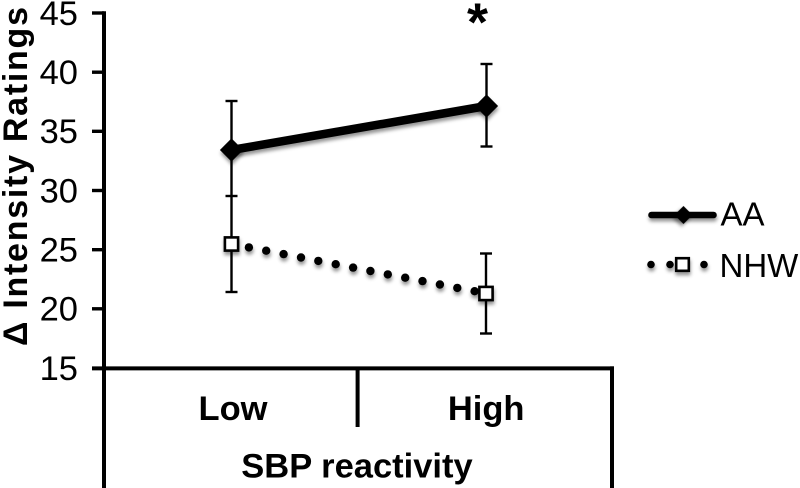 This screenshot has width=800, height=488. I want to click on svg-text: 35, so click(59, 132).